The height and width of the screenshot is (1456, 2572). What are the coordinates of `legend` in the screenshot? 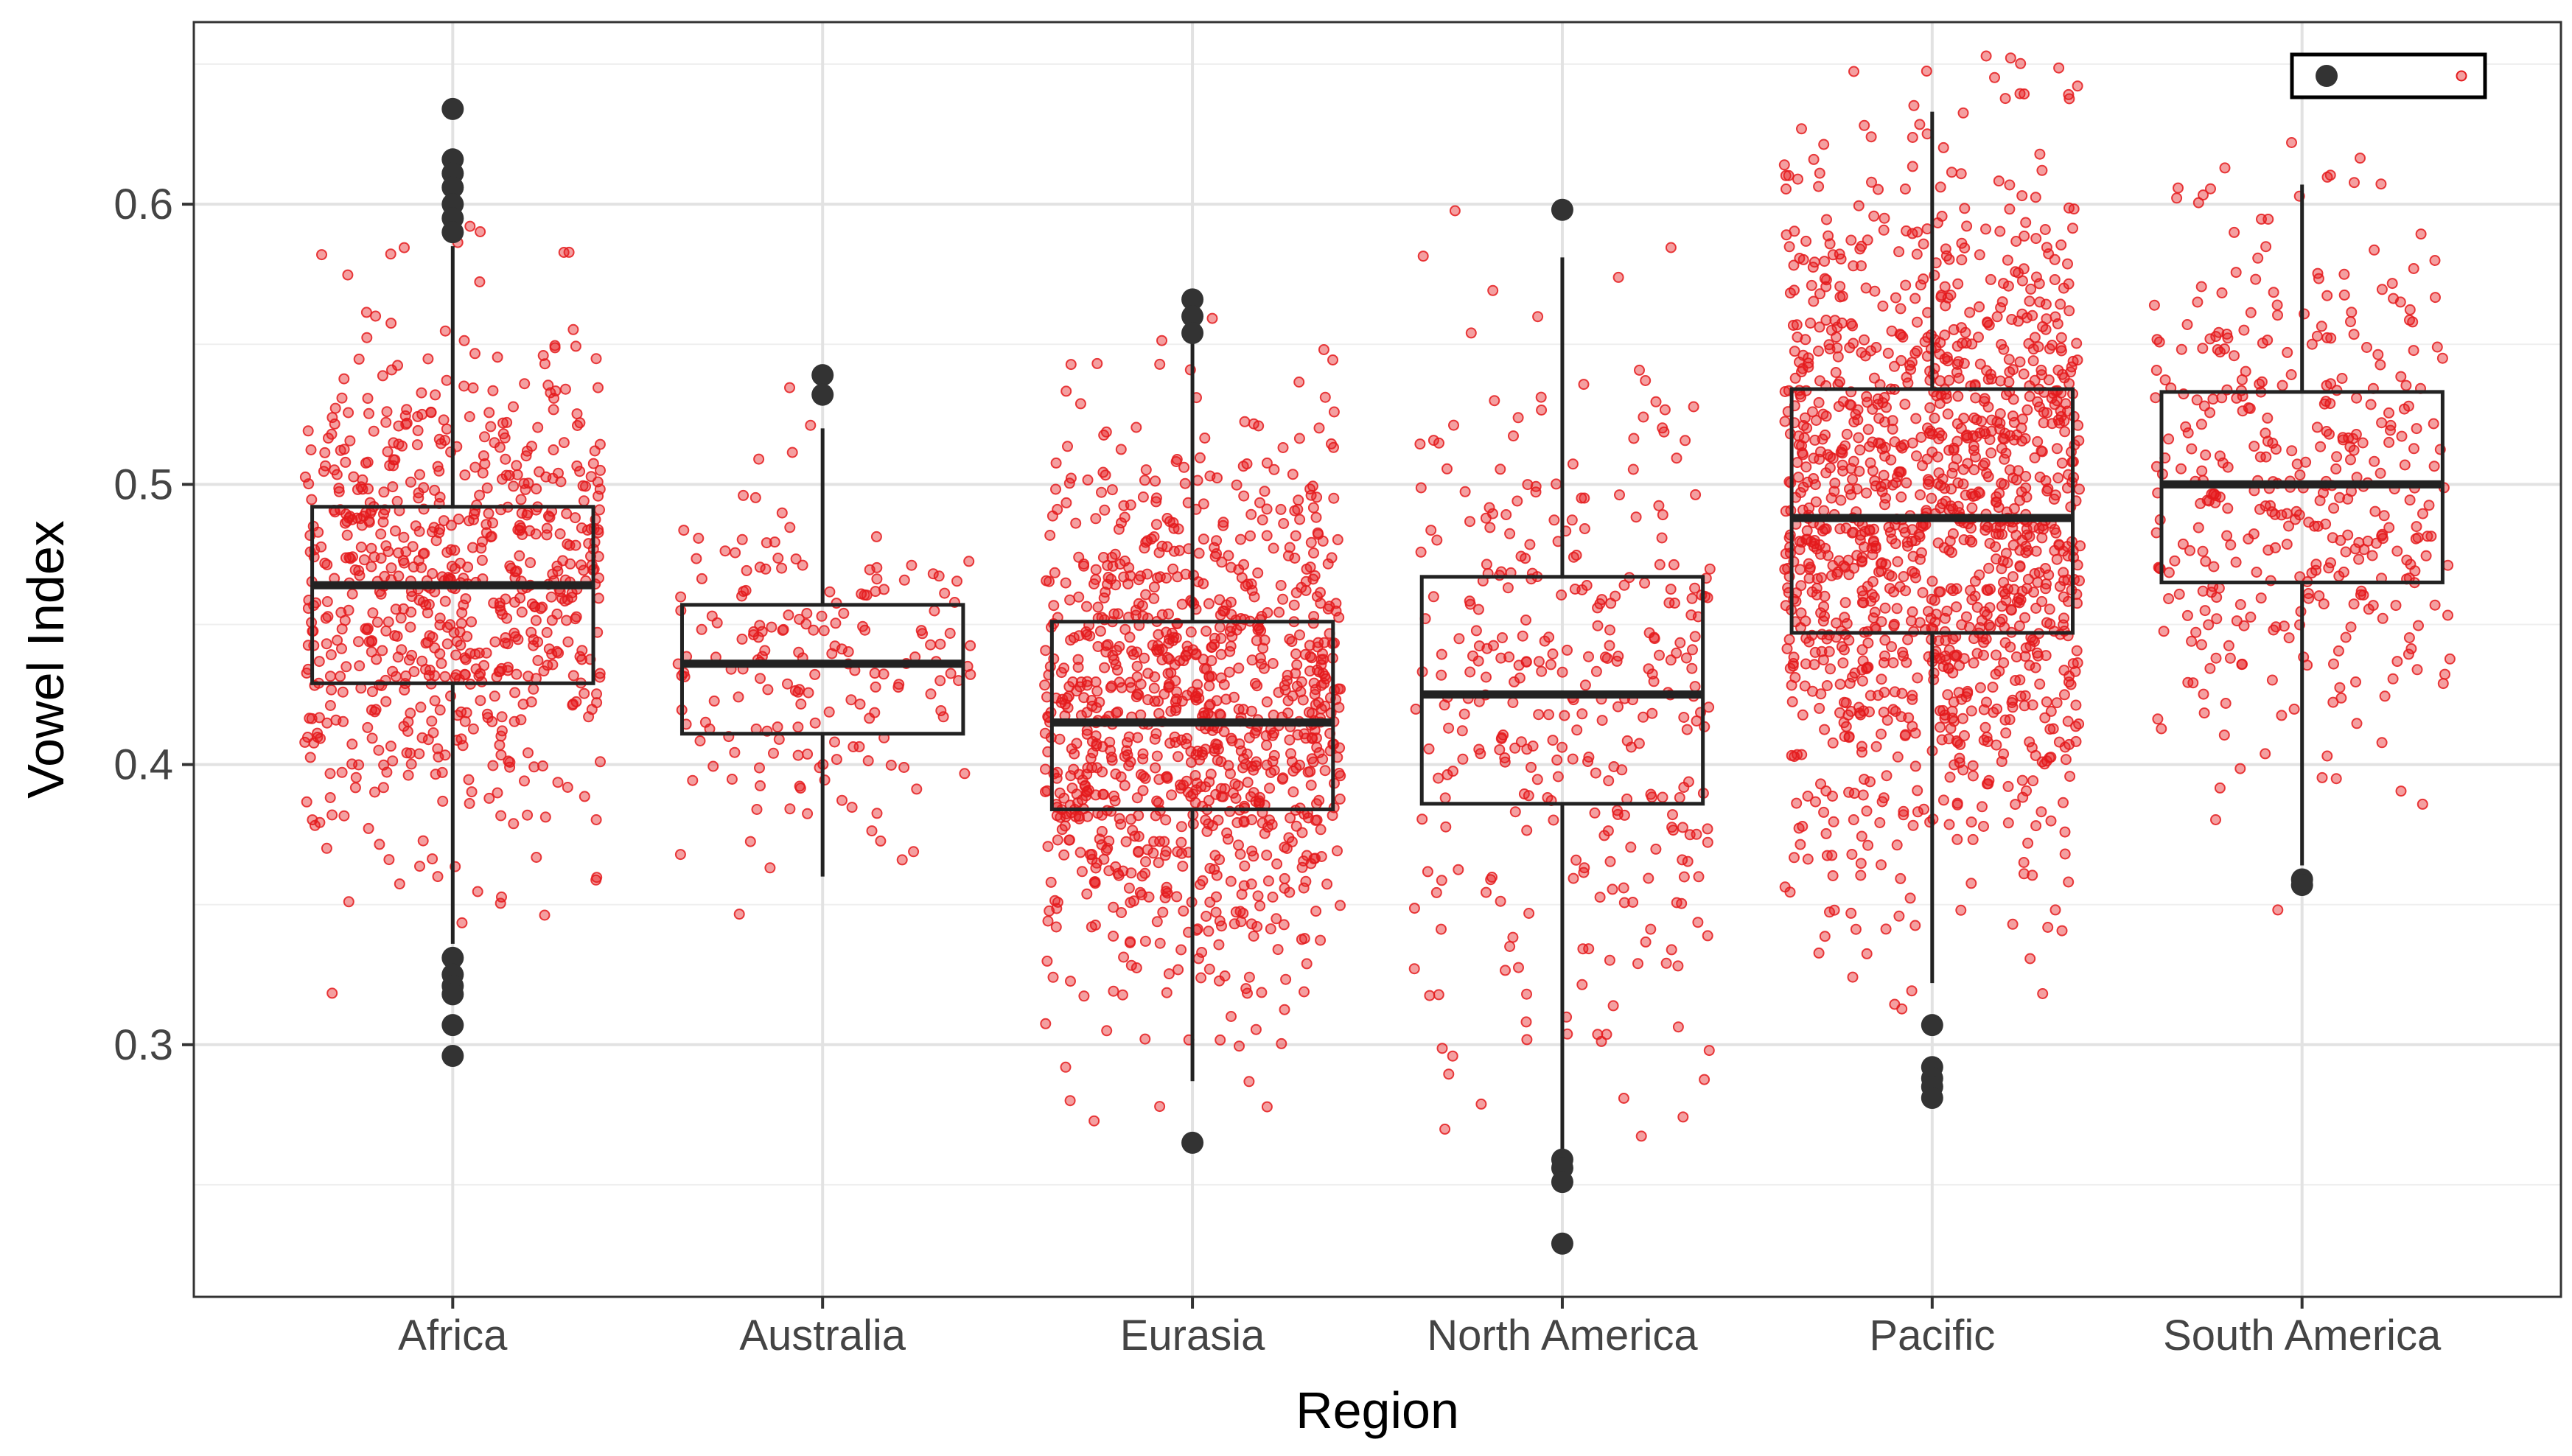 It's located at (2388, 75).